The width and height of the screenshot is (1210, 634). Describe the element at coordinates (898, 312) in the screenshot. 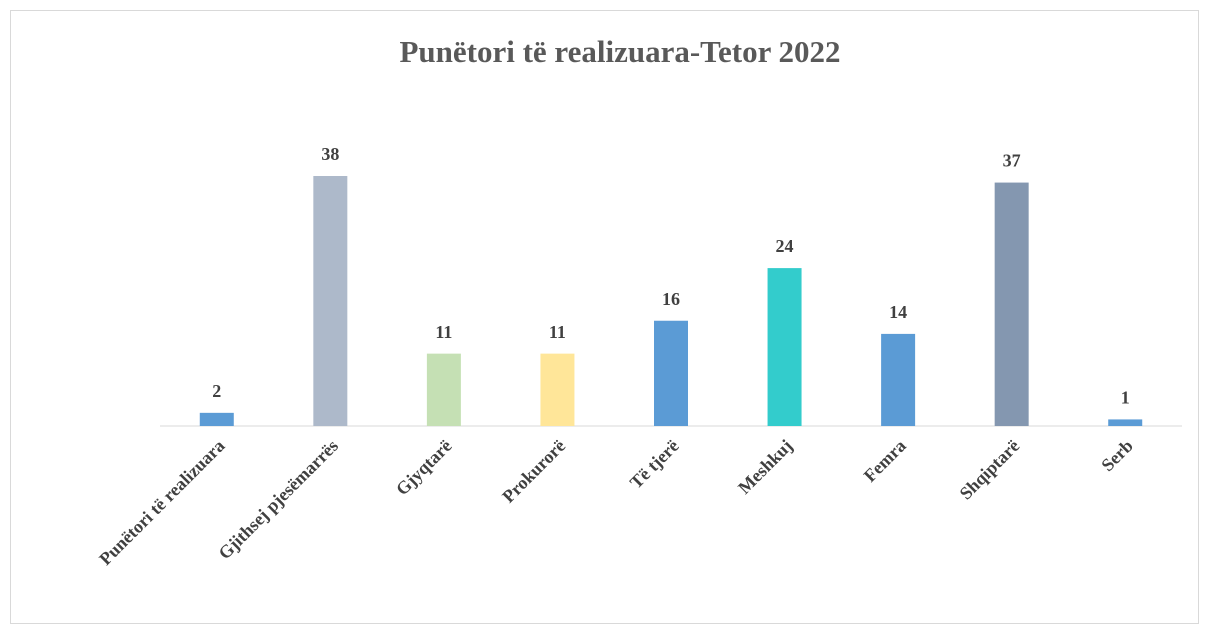

I see `data-label: 14` at that location.